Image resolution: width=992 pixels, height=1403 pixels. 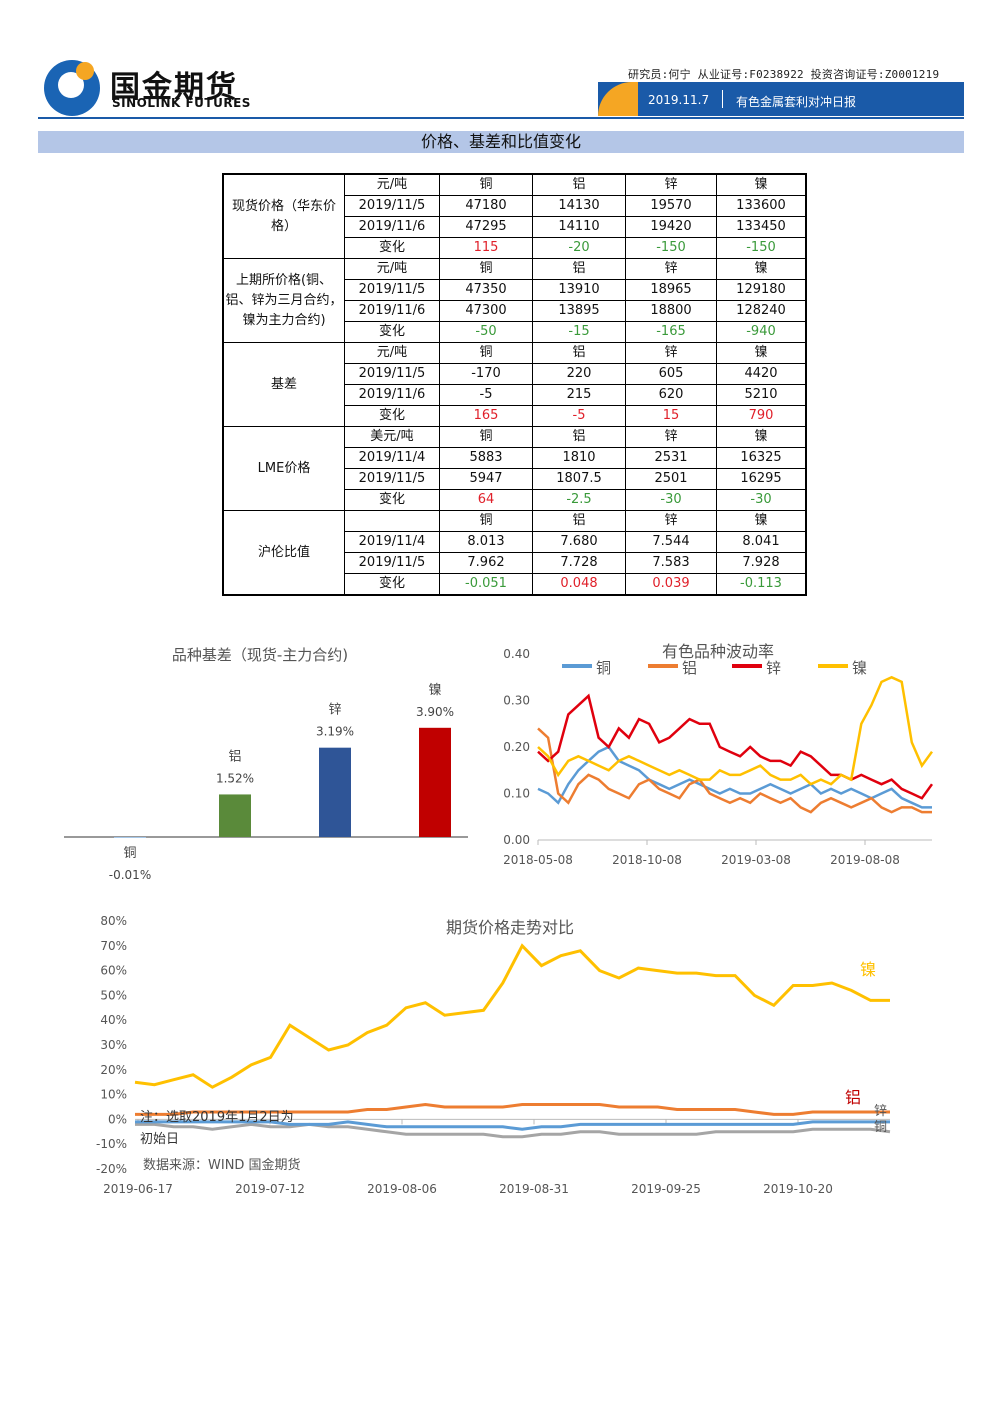 I want to click on table-cell: -165, so click(x=671, y=332).